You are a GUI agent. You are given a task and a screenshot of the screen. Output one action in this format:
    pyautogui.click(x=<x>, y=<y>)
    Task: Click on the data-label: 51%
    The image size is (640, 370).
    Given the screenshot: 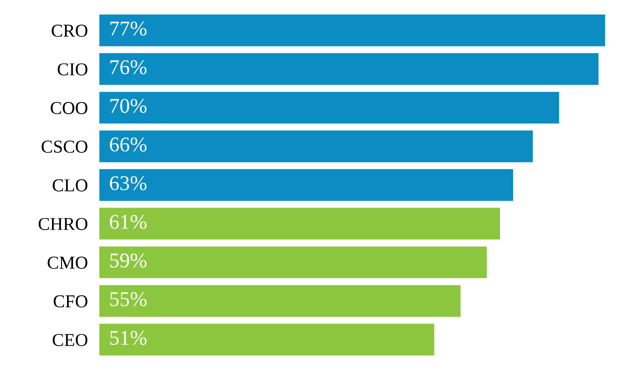 What is the action you would take?
    pyautogui.click(x=128, y=337)
    